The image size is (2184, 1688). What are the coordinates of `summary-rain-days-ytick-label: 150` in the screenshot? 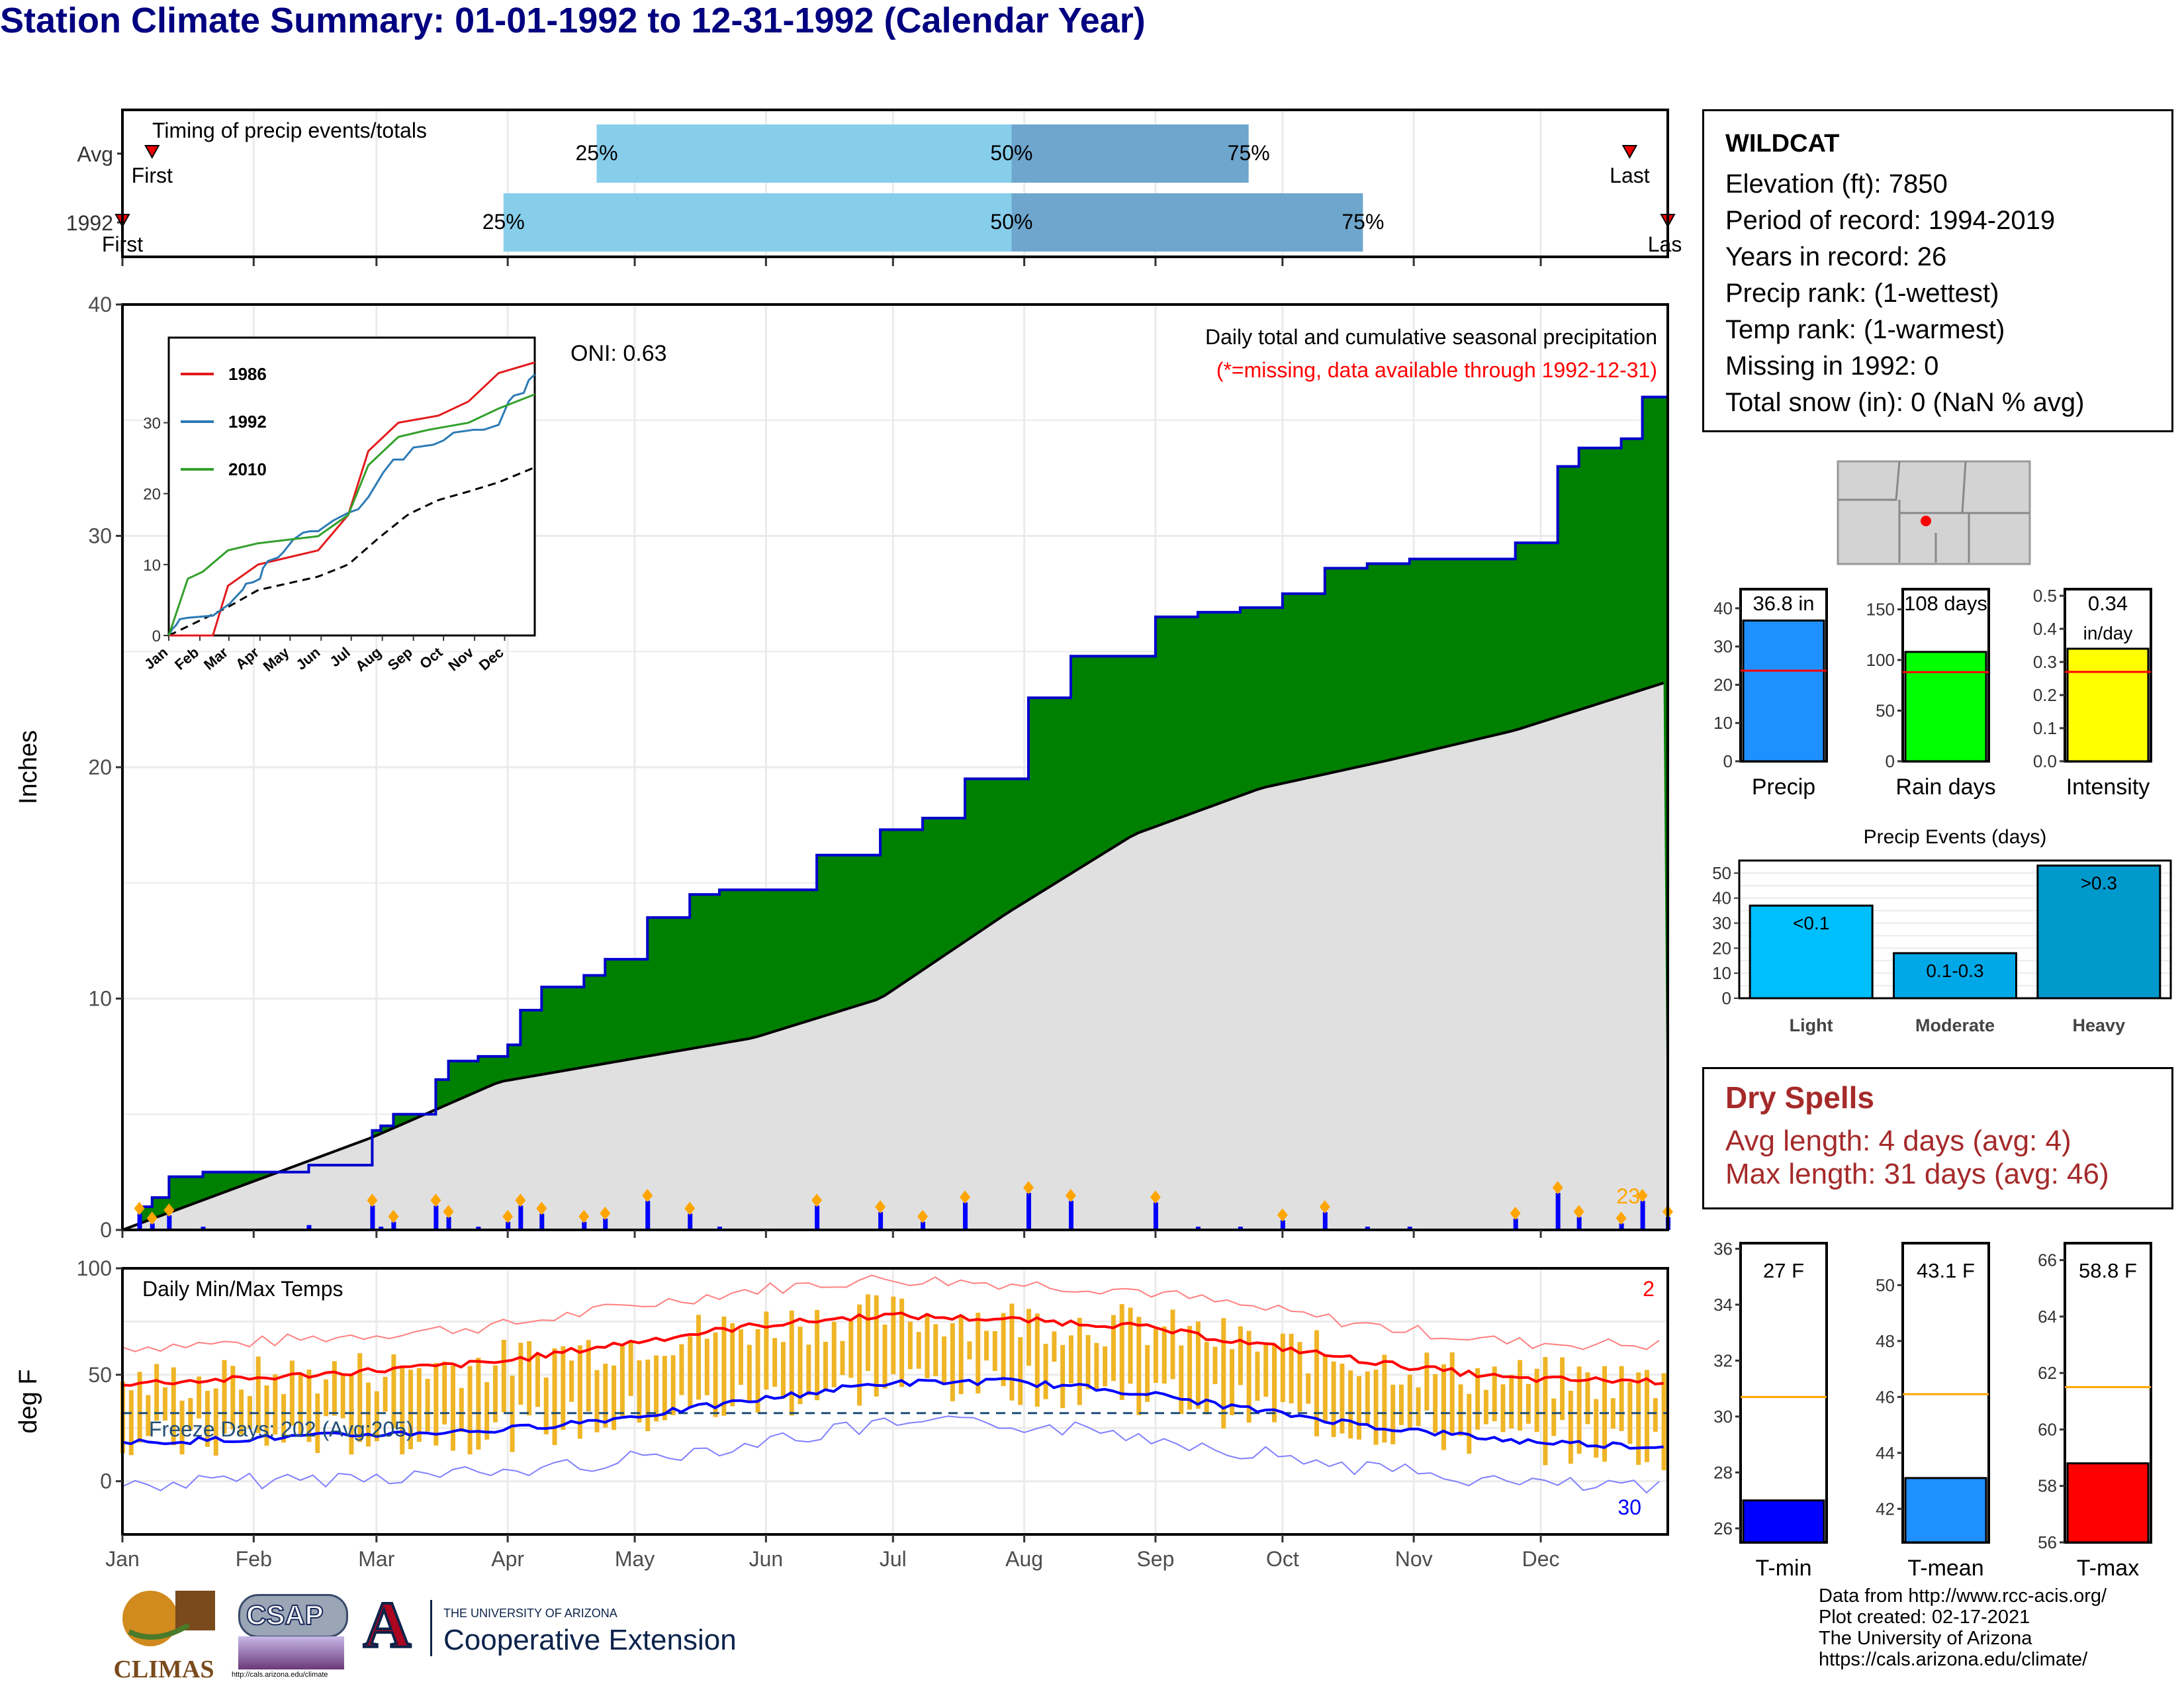 It's located at (1880, 610).